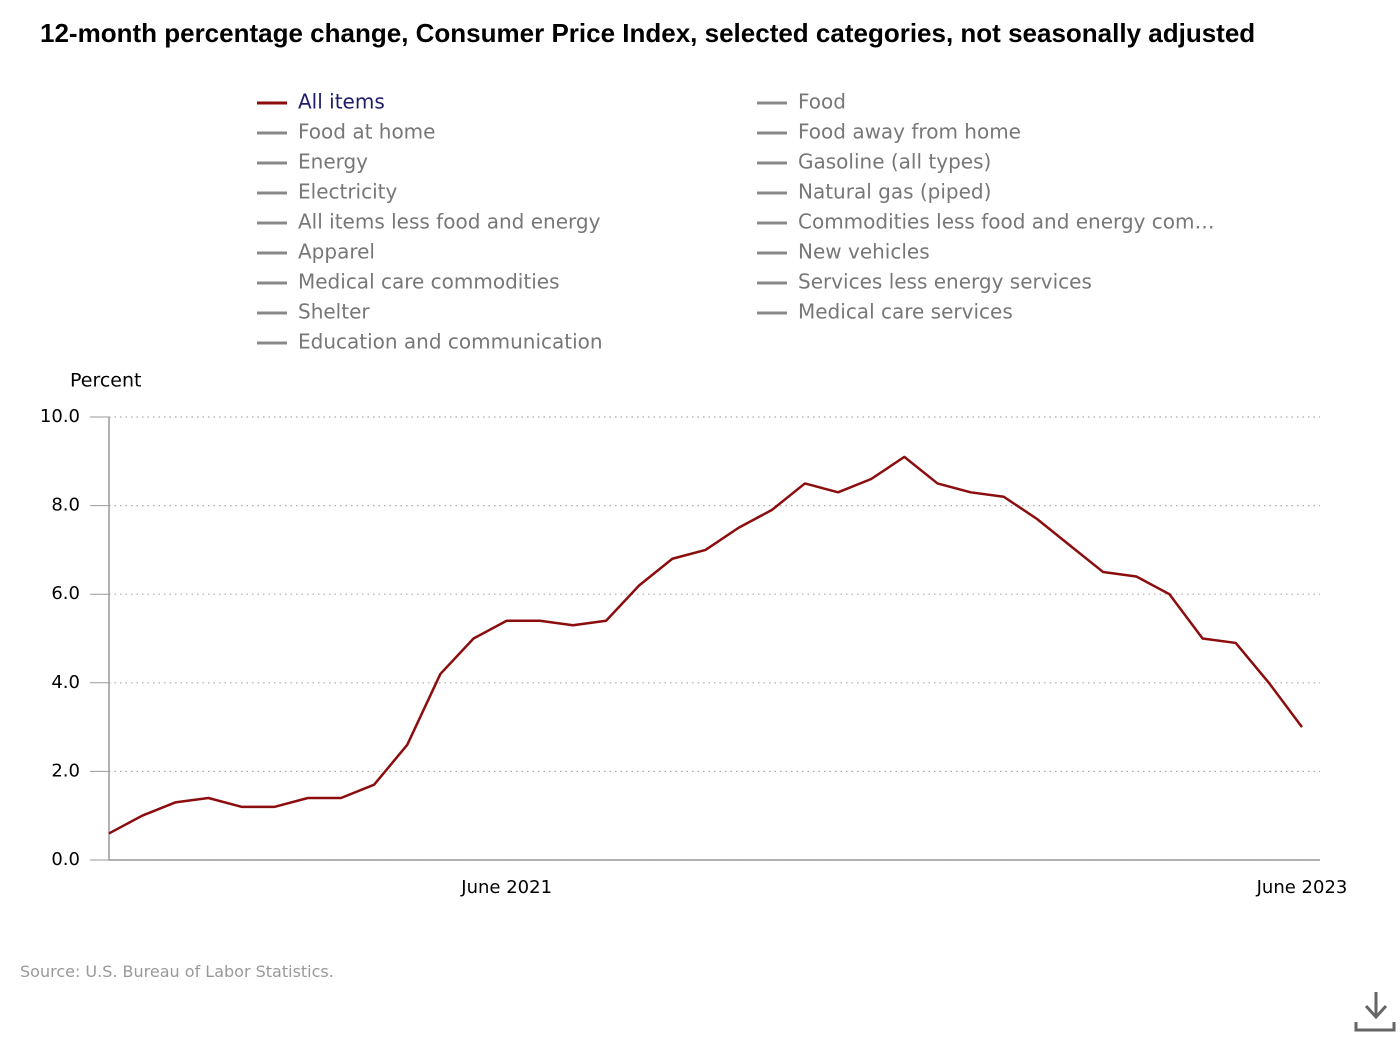 Image resolution: width=1400 pixels, height=1040 pixels. I want to click on x-tick-label: June 2021, so click(506, 887).